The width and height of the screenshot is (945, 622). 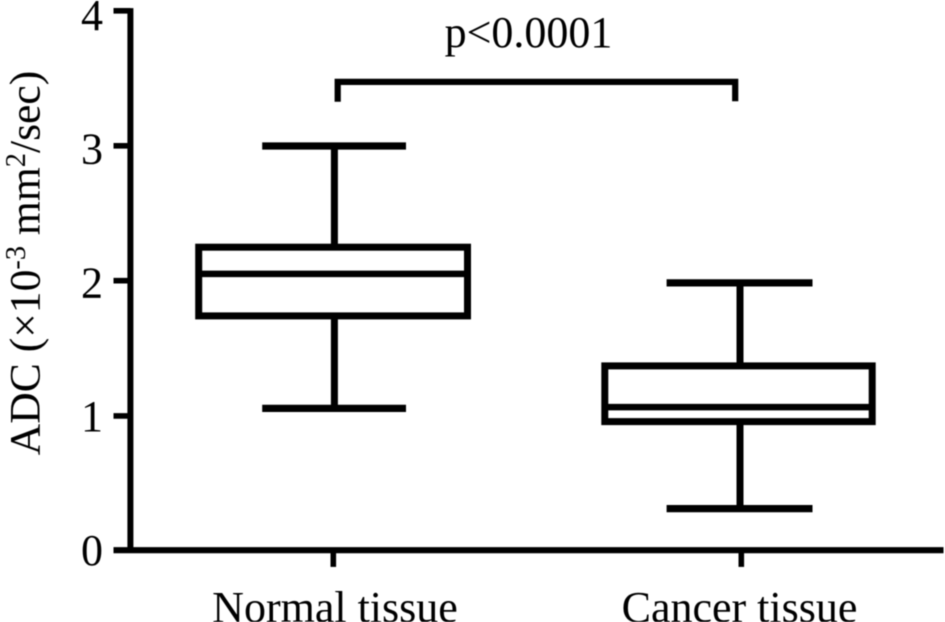 I want to click on svg-text: p<0.0001, so click(x=529, y=32).